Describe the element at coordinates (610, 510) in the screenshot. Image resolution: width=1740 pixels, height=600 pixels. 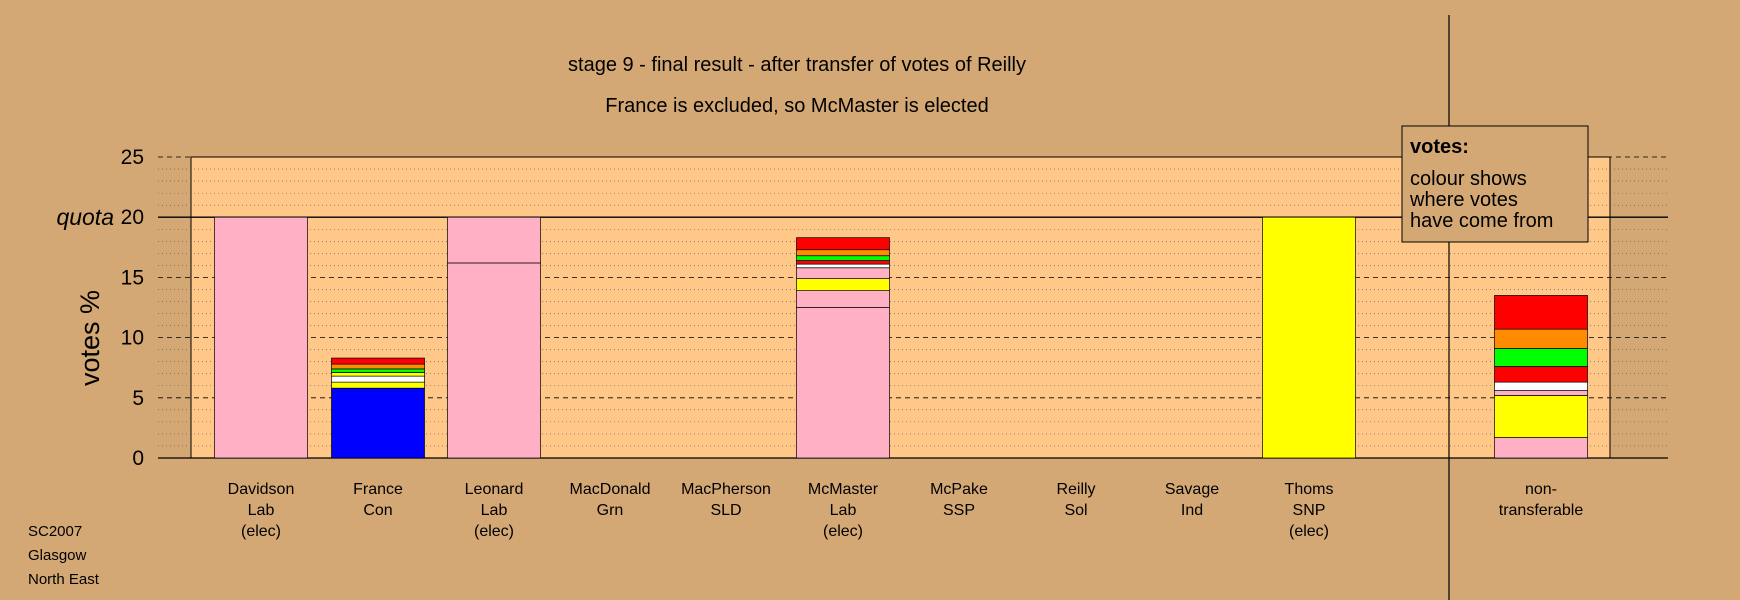
I see `x-tick-label: Grn` at that location.